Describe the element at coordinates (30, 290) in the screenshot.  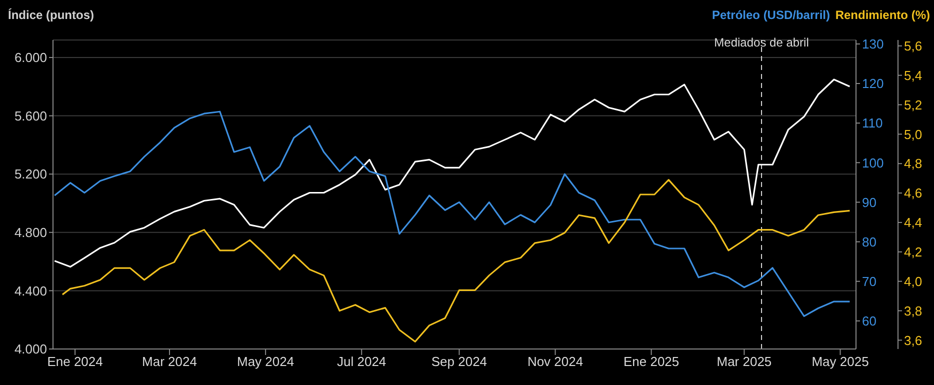
I see `y-tick-label: 4.400` at that location.